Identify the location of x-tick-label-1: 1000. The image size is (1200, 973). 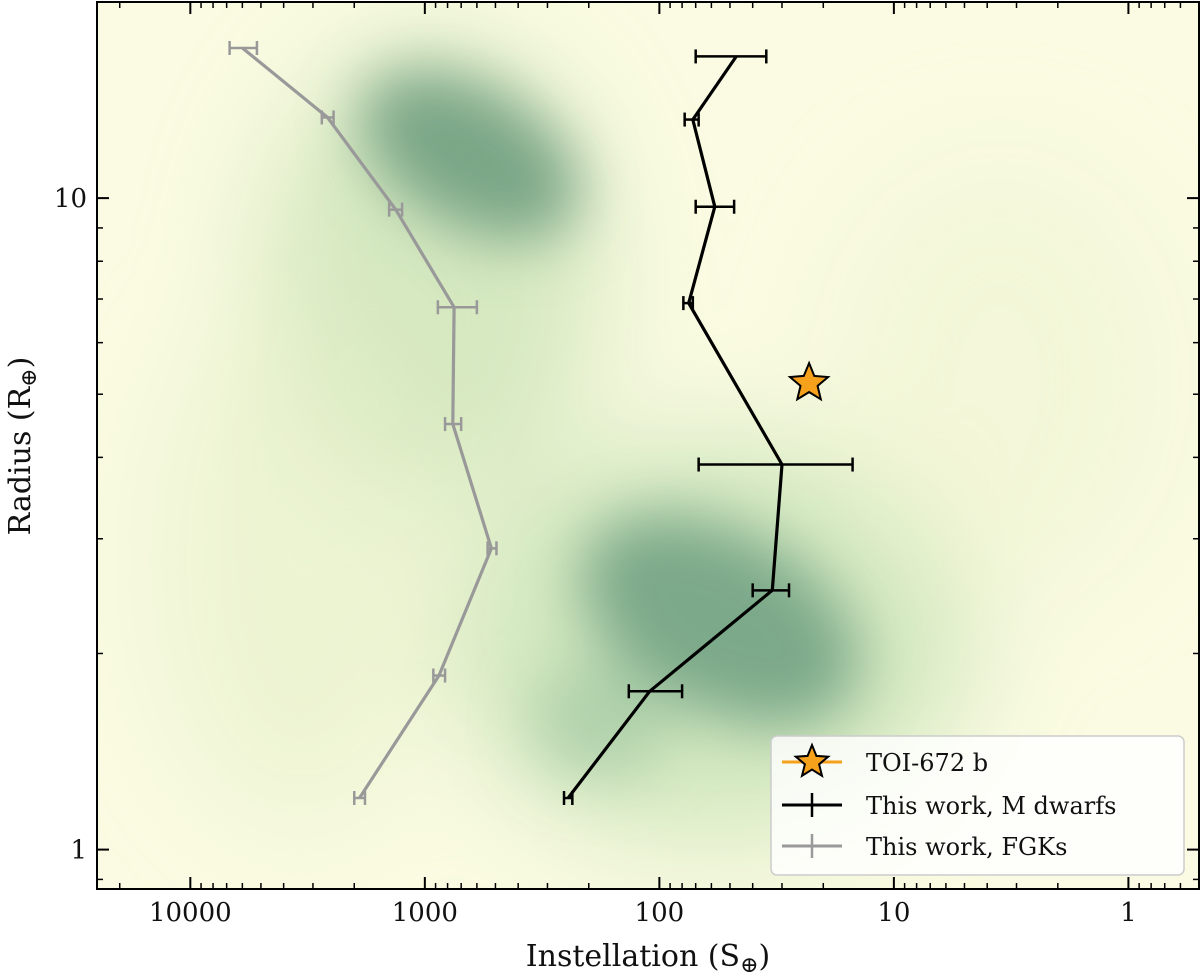
(425, 913).